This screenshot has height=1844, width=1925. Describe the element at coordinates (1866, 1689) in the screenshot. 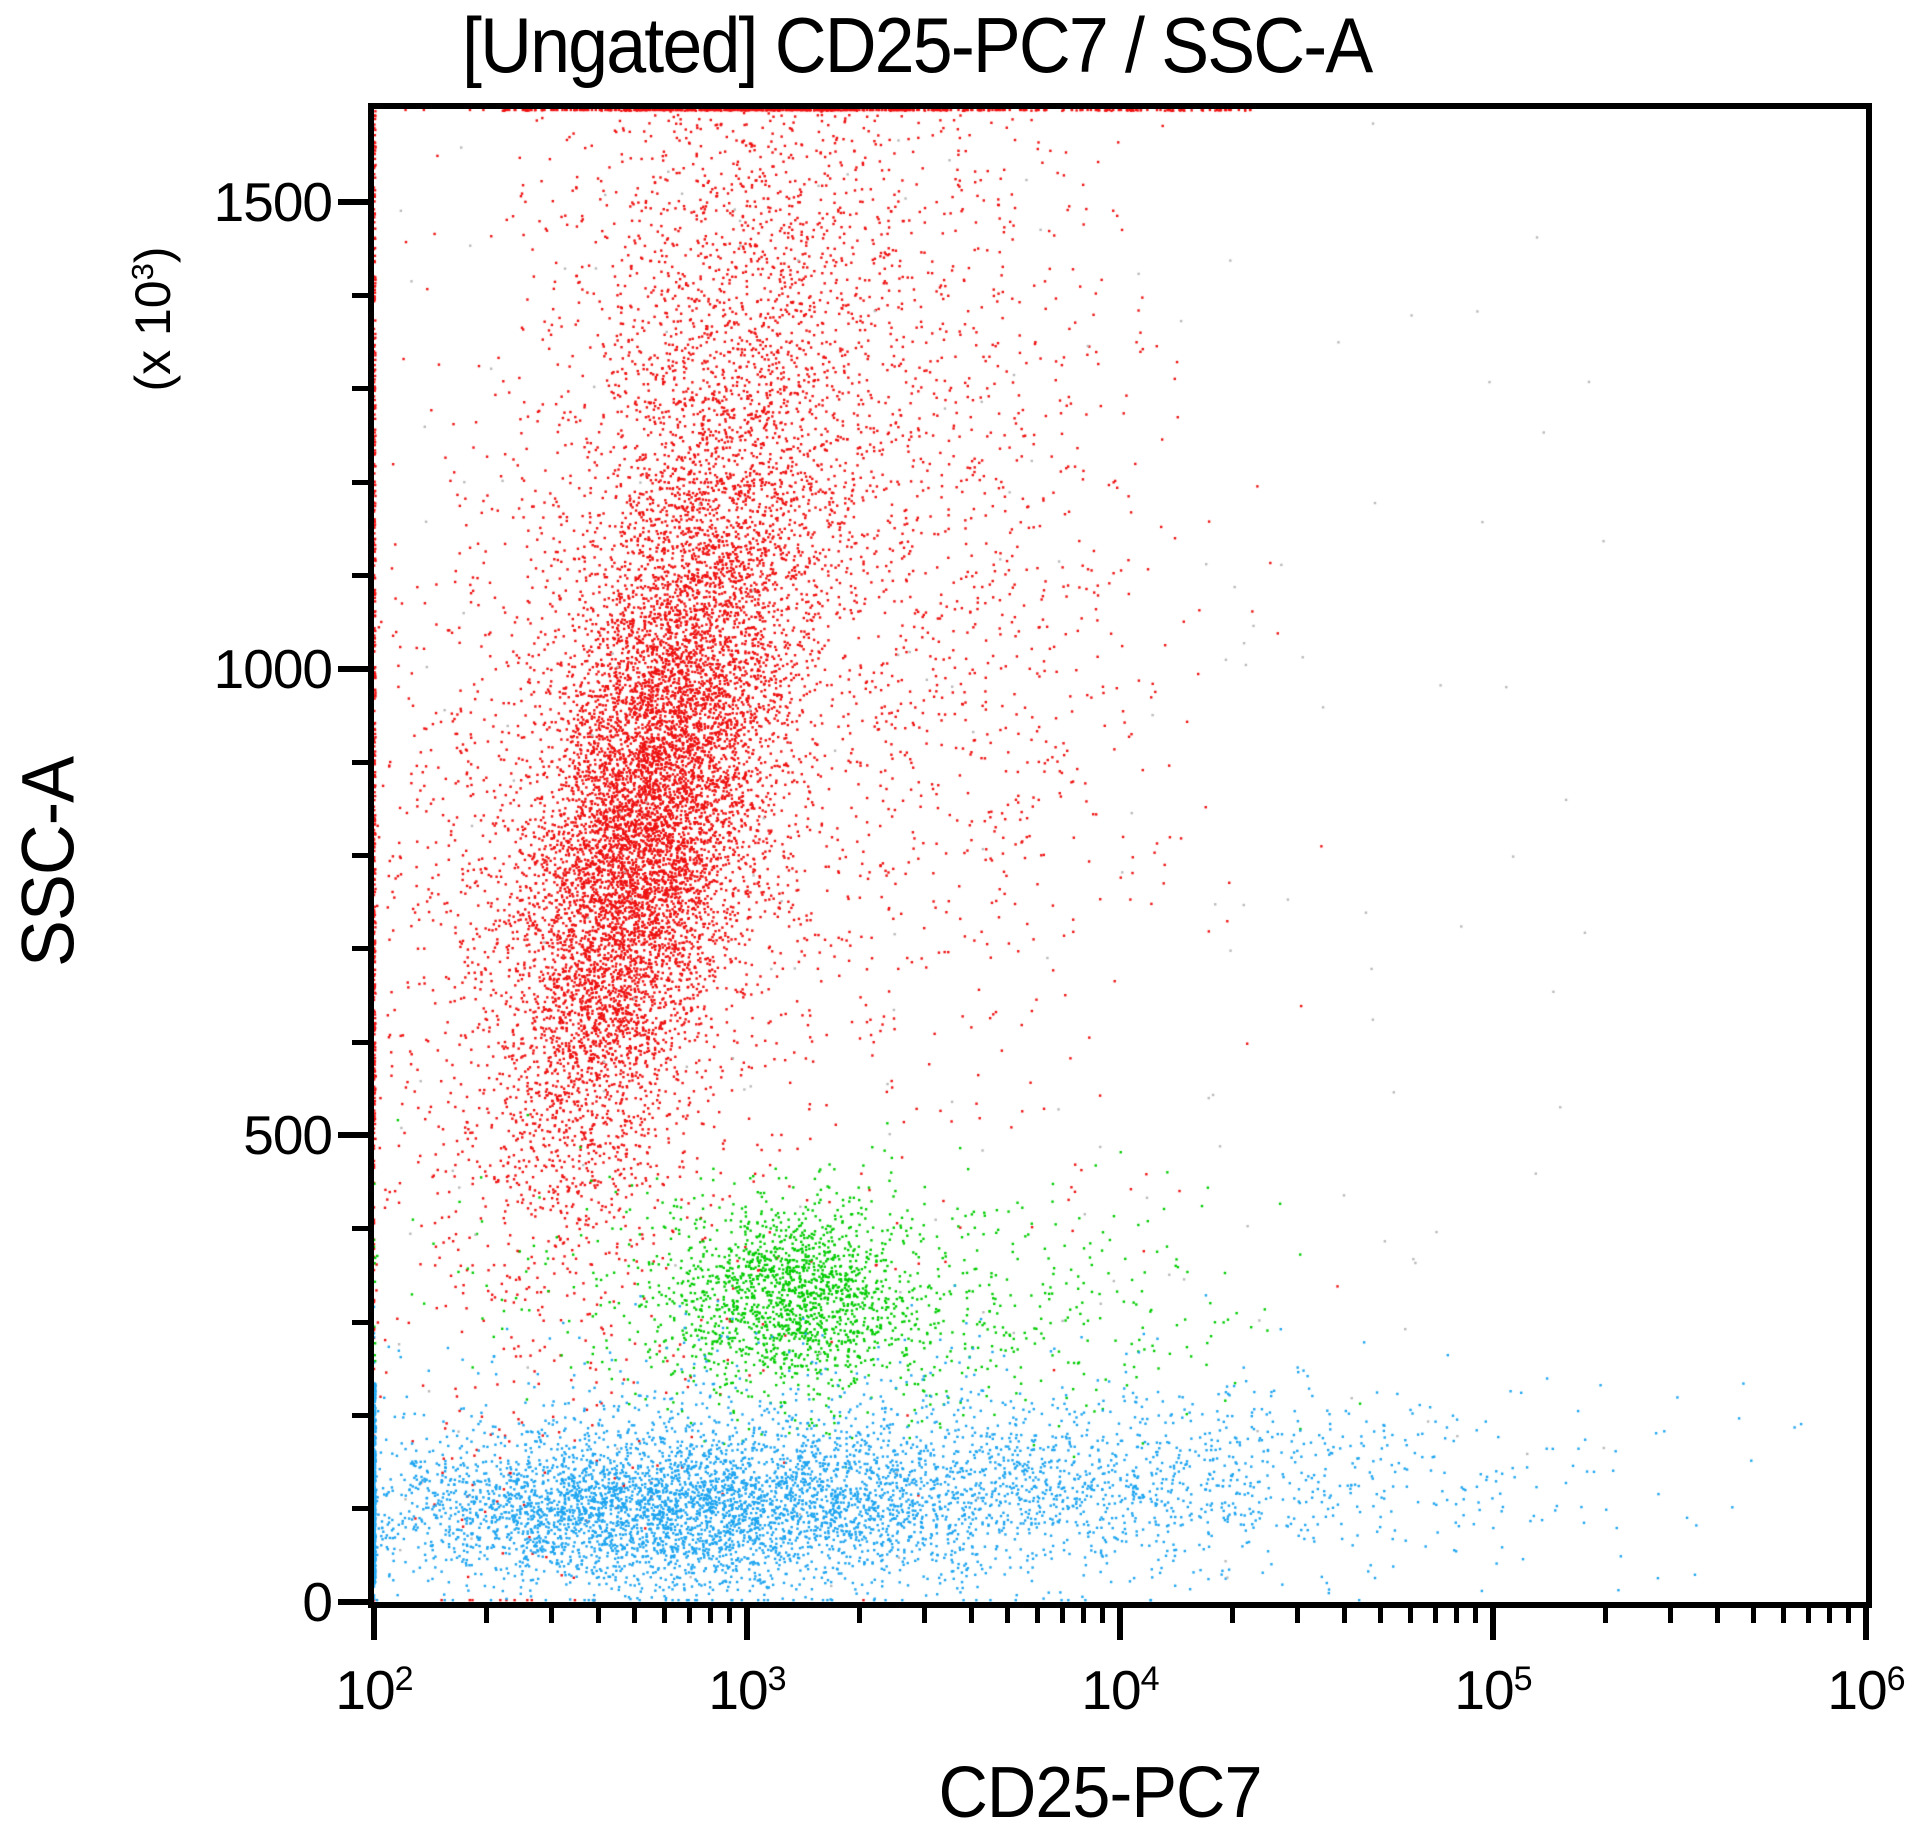

I see `x-tick-label: 10⁶` at that location.